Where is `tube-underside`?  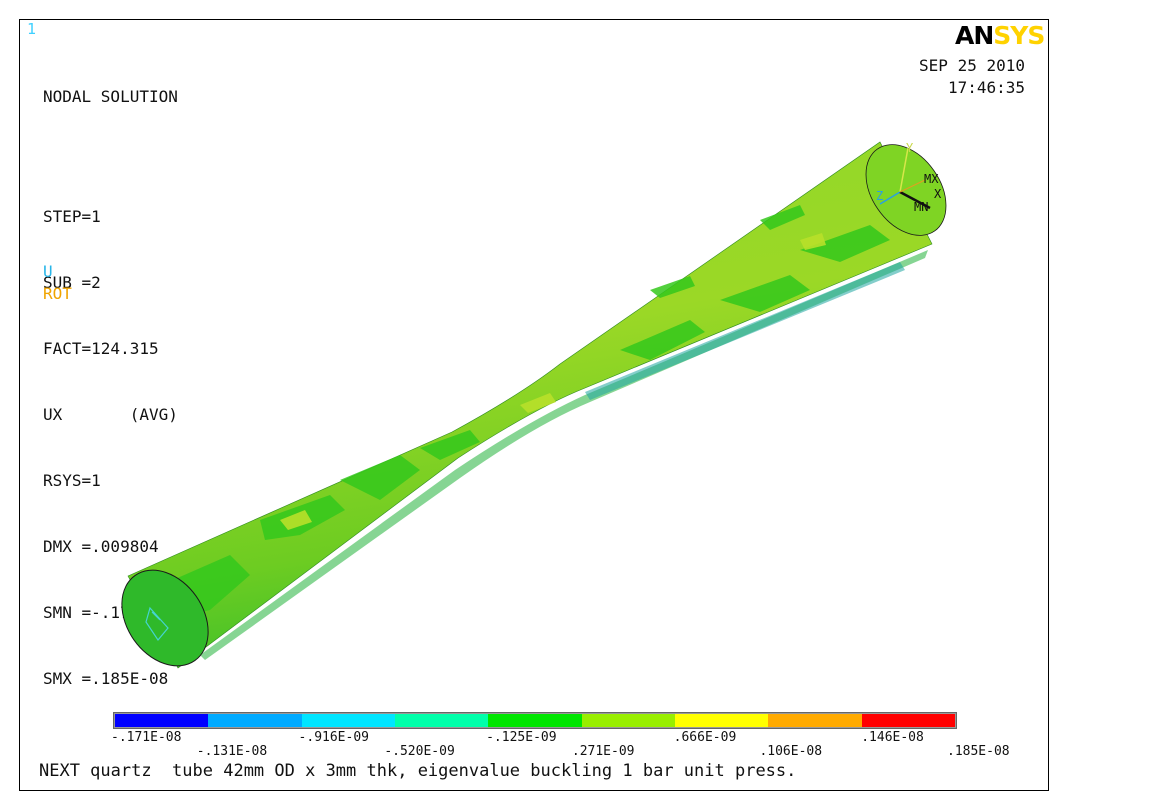 tube-underside is located at coordinates (745, 331).